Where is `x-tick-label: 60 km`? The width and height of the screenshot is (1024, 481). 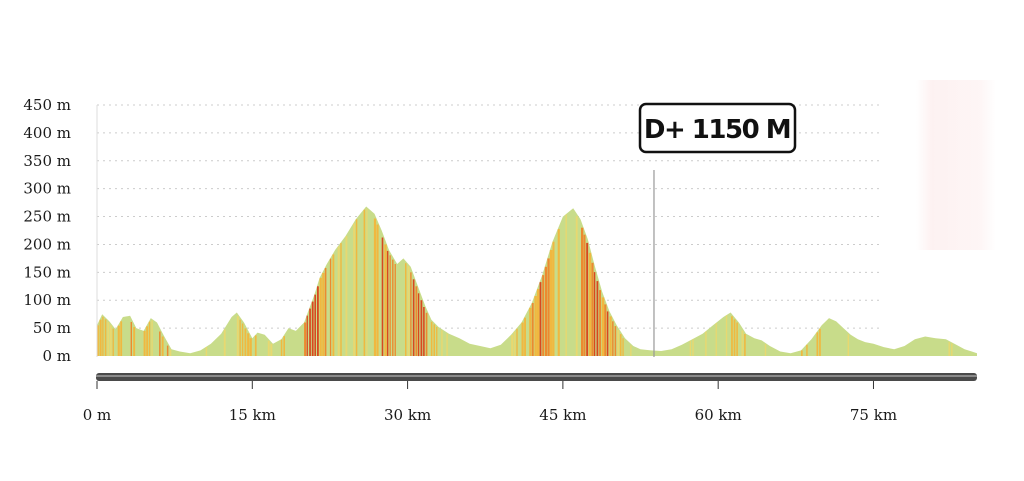
x-tick-label: 60 km is located at coordinates (718, 415).